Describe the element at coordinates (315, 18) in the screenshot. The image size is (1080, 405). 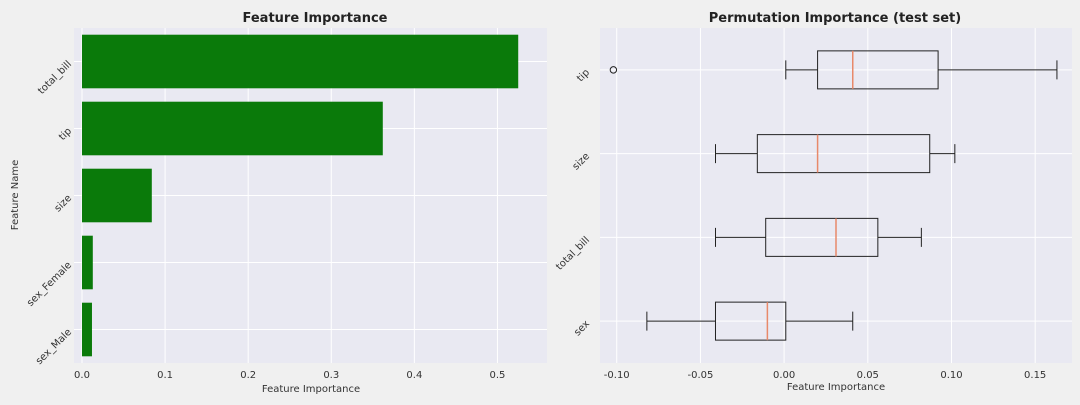
I see `chart1-title: Feature Importance` at that location.